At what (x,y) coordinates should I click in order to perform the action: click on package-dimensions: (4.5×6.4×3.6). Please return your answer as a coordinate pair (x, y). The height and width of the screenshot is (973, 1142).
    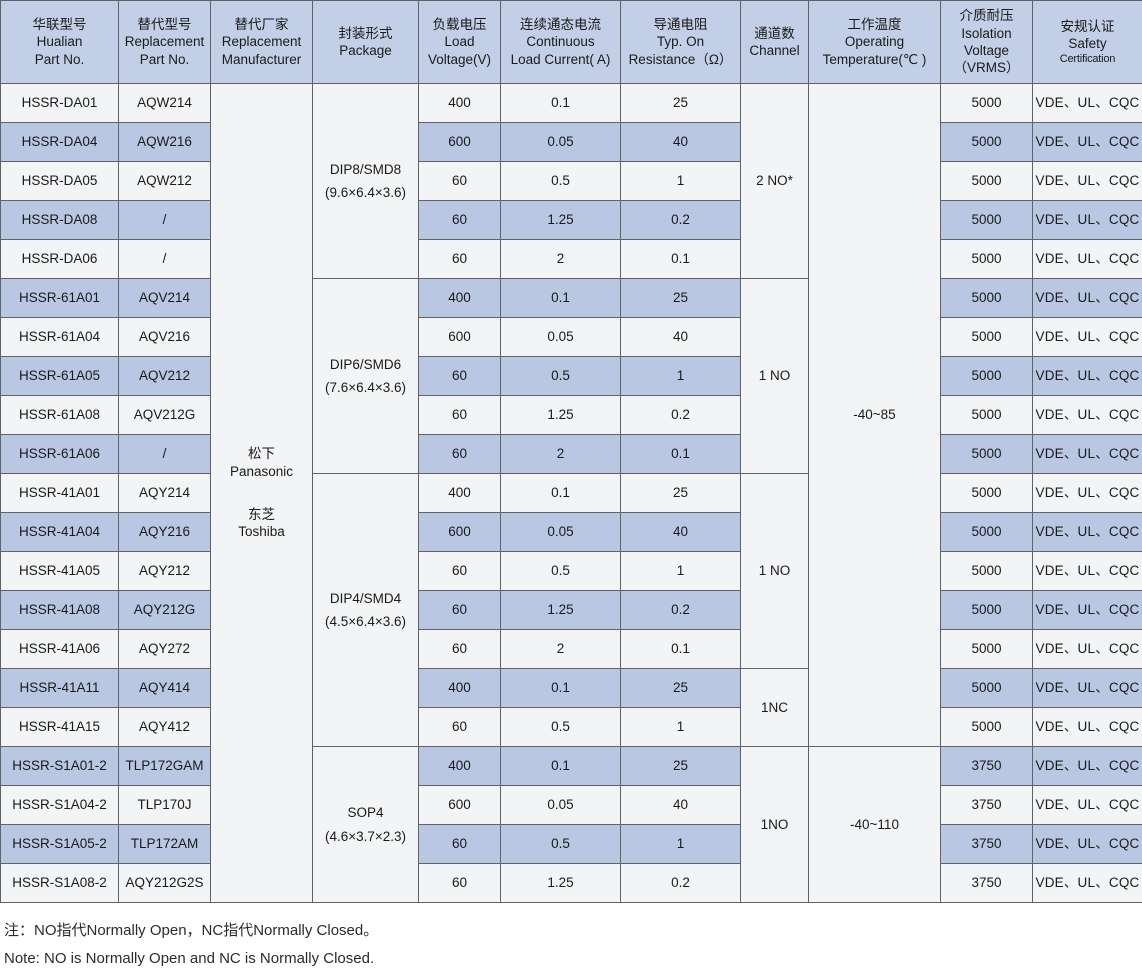
    Looking at the image, I should click on (365, 621).